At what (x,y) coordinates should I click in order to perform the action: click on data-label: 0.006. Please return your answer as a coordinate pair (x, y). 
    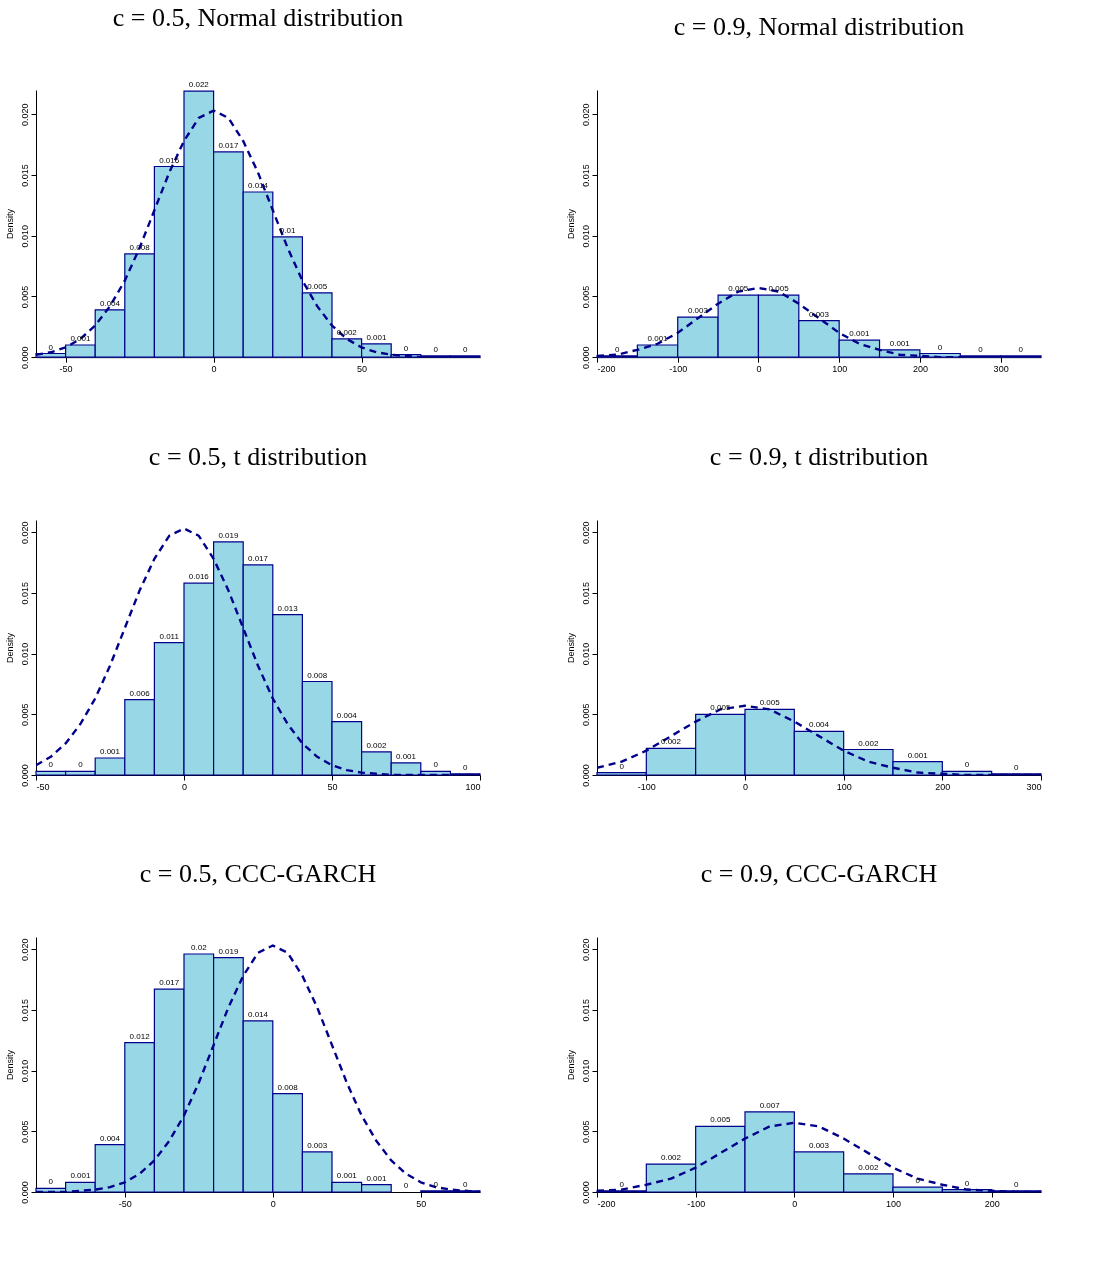
    Looking at the image, I should click on (140, 693).